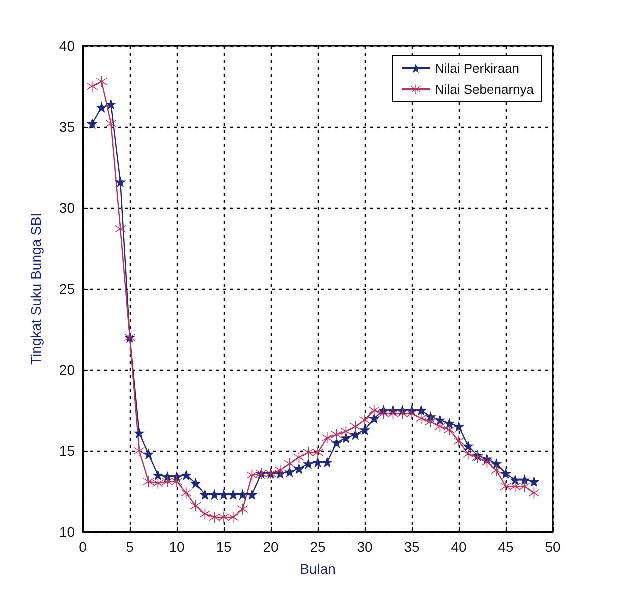 This screenshot has width=639, height=611. Describe the element at coordinates (224, 547) in the screenshot. I see `x-tick-label: 15` at that location.